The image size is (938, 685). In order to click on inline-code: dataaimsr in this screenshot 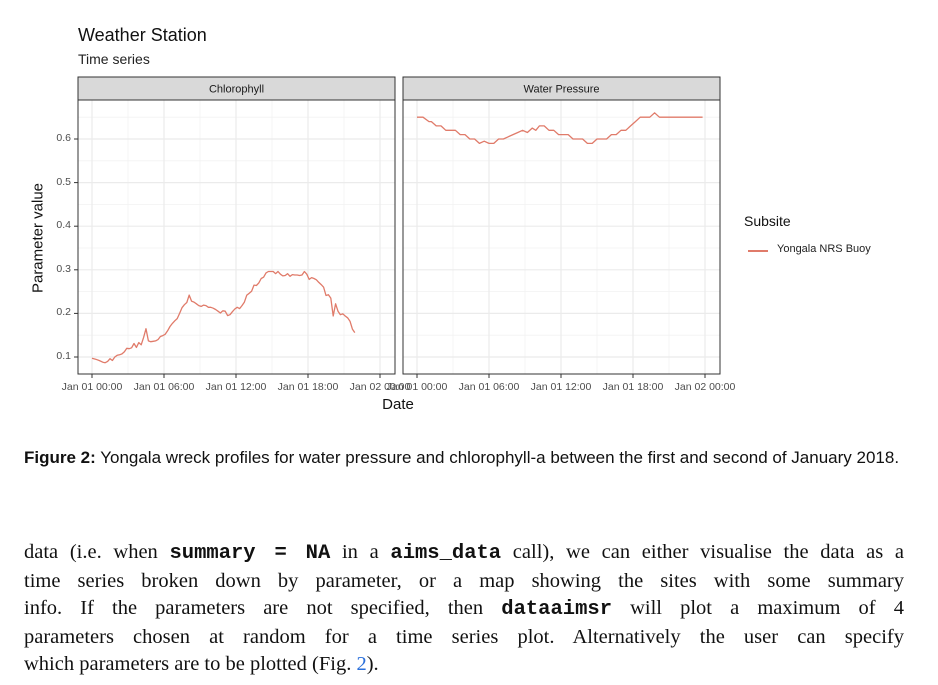, I will do `click(556, 609)`.